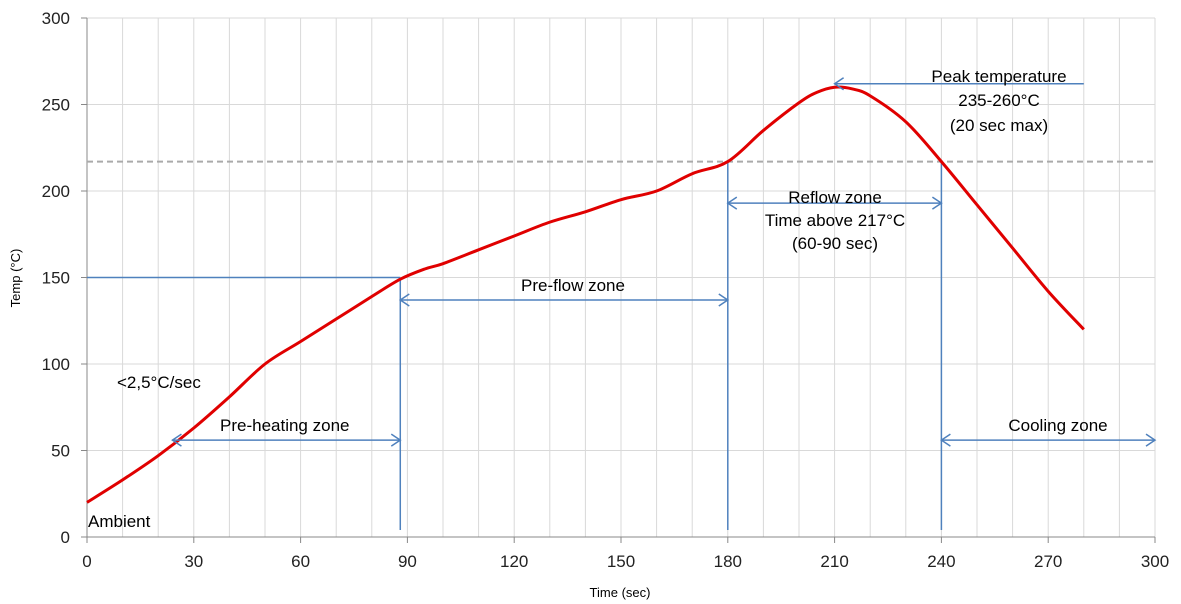 The height and width of the screenshot is (604, 1181). I want to click on pre-heating-arrowhead-right, so click(396, 440).